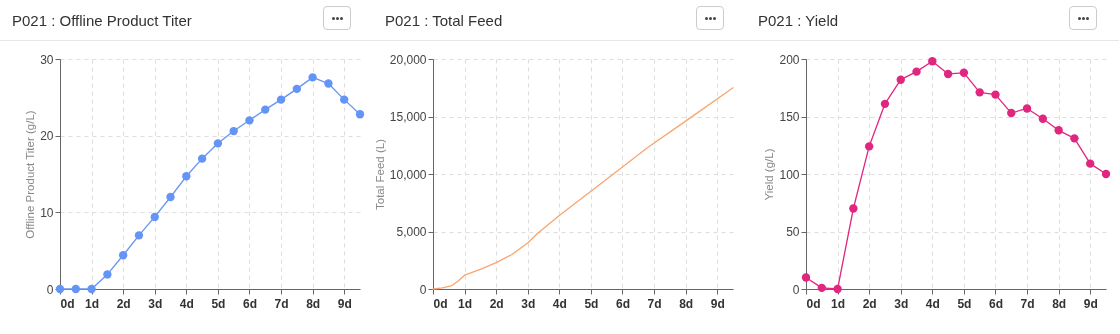  What do you see at coordinates (408, 59) in the screenshot?
I see `y-tick-label: 20,000` at bounding box center [408, 59].